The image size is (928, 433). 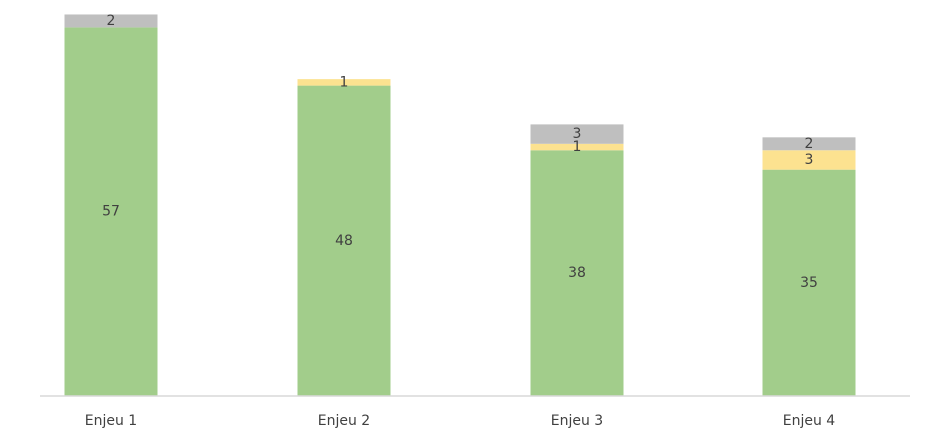 I want to click on data-label-4-2: 3, so click(x=809, y=160).